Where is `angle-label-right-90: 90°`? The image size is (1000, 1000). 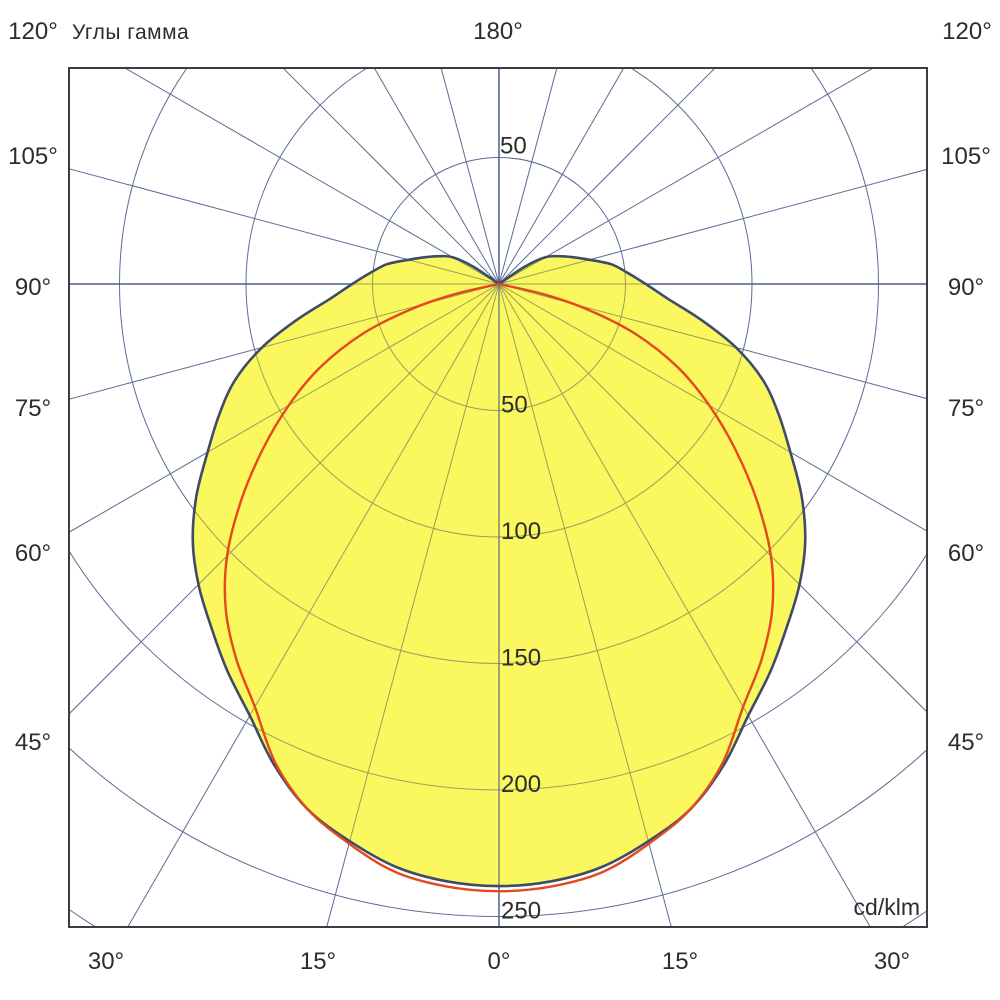 angle-label-right-90: 90° is located at coordinates (966, 287).